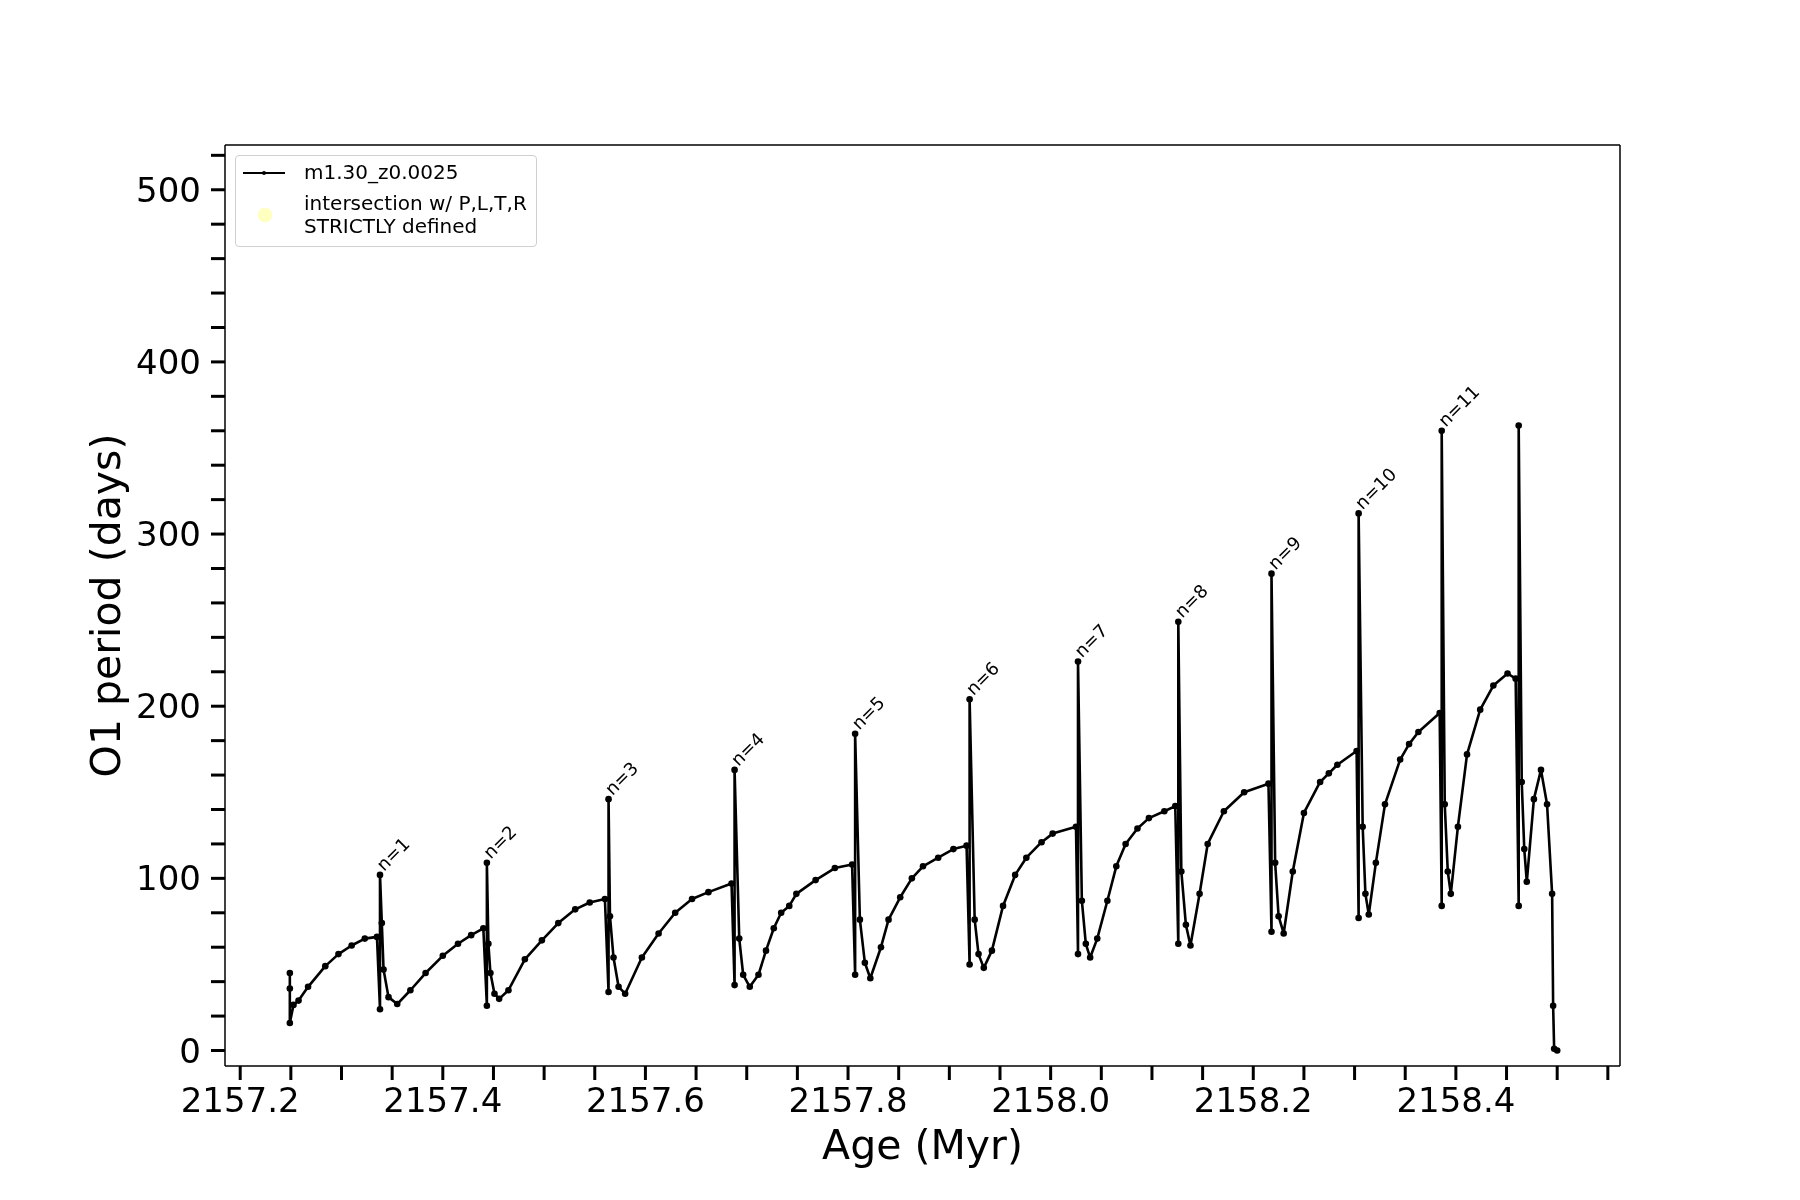  I want to click on x-tick-label: 2158.2, so click(1253, 1100).